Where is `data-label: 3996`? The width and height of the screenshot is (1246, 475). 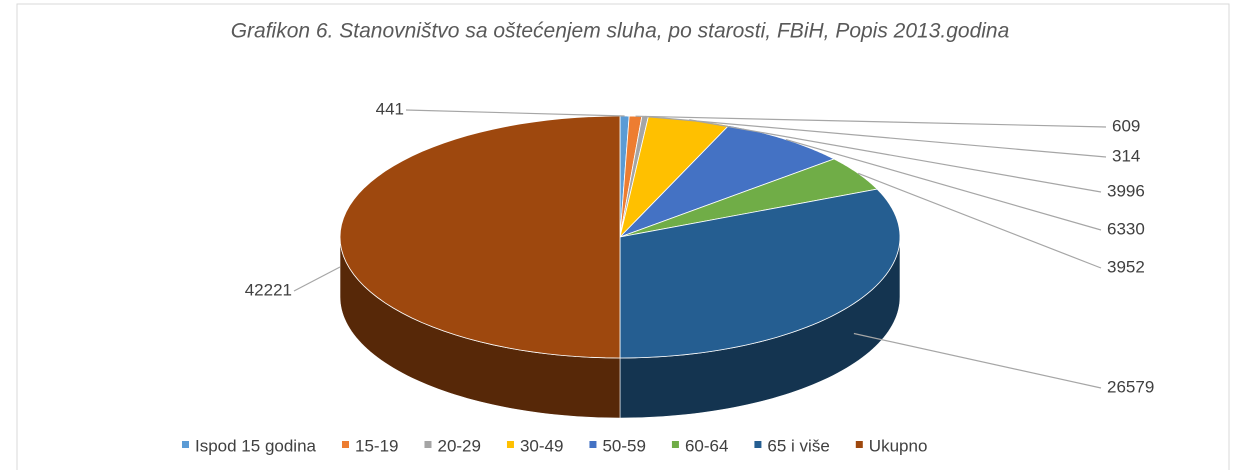 data-label: 3996 is located at coordinates (1126, 190).